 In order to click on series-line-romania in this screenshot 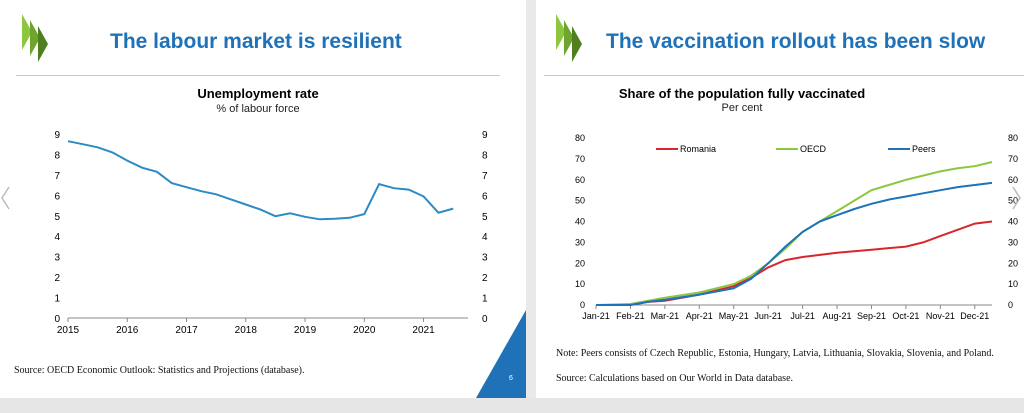, I will do `click(794, 263)`.